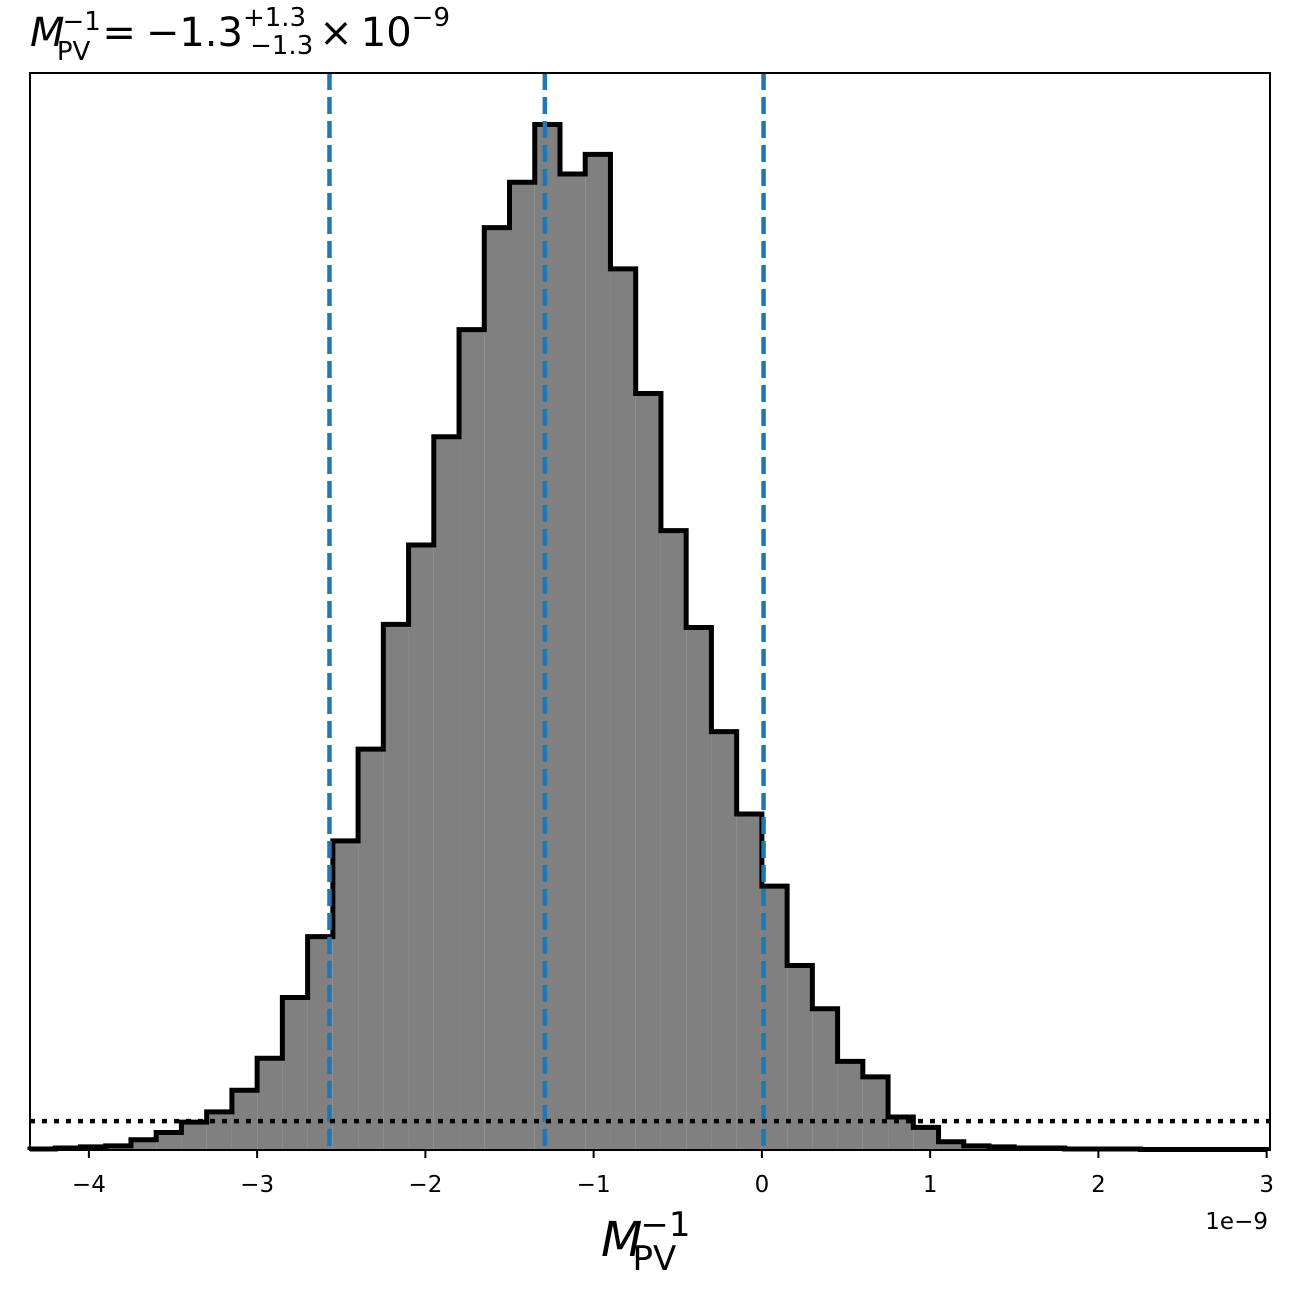 The image size is (1294, 1293). I want to click on title-symbol-sub: PV, so click(74, 52).